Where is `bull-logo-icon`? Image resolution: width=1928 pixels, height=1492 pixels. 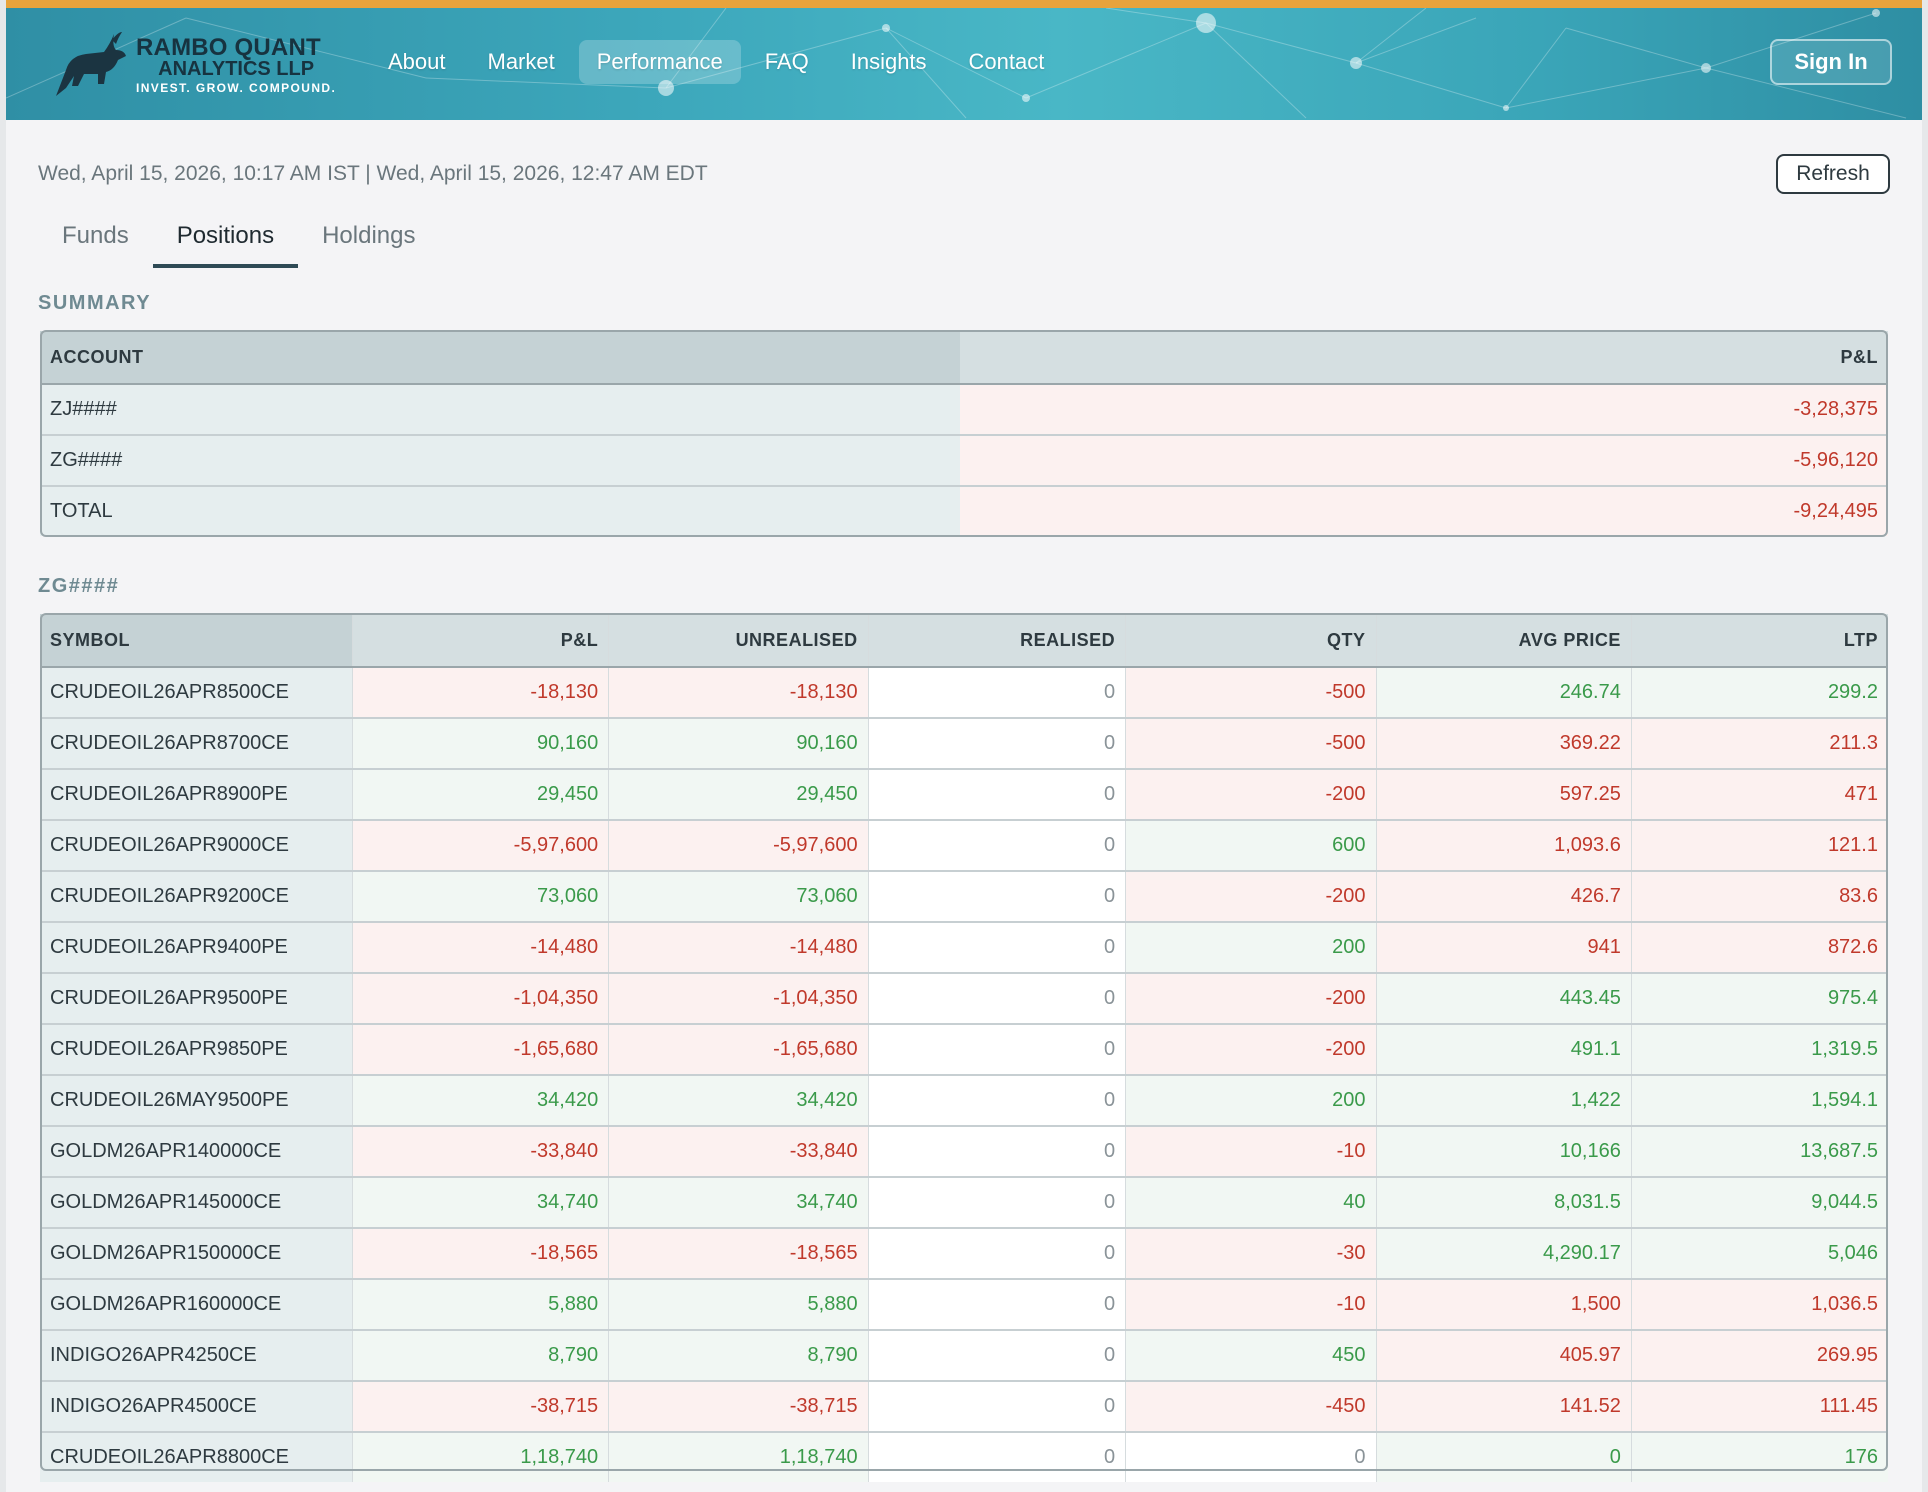 bull-logo-icon is located at coordinates (91, 64).